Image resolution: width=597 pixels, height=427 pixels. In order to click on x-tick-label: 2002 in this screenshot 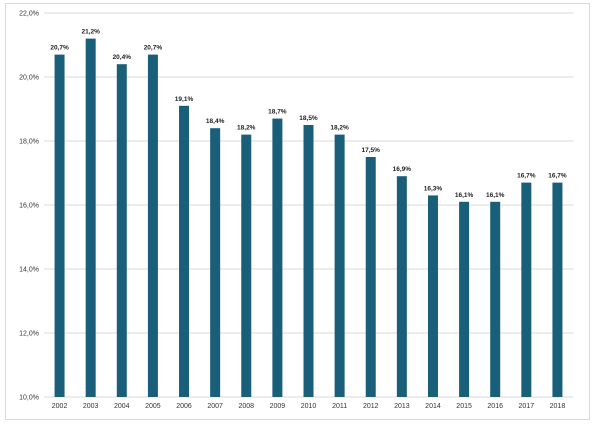, I will do `click(60, 406)`.